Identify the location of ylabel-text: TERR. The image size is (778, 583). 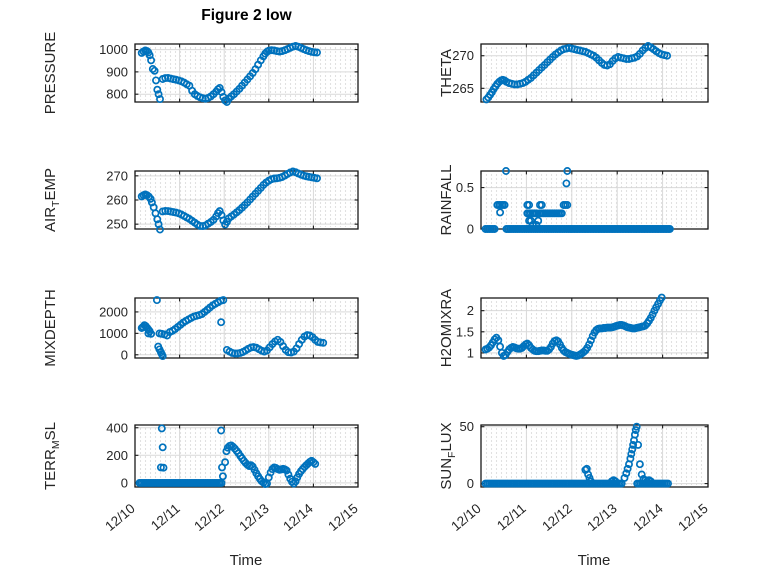
(50, 469).